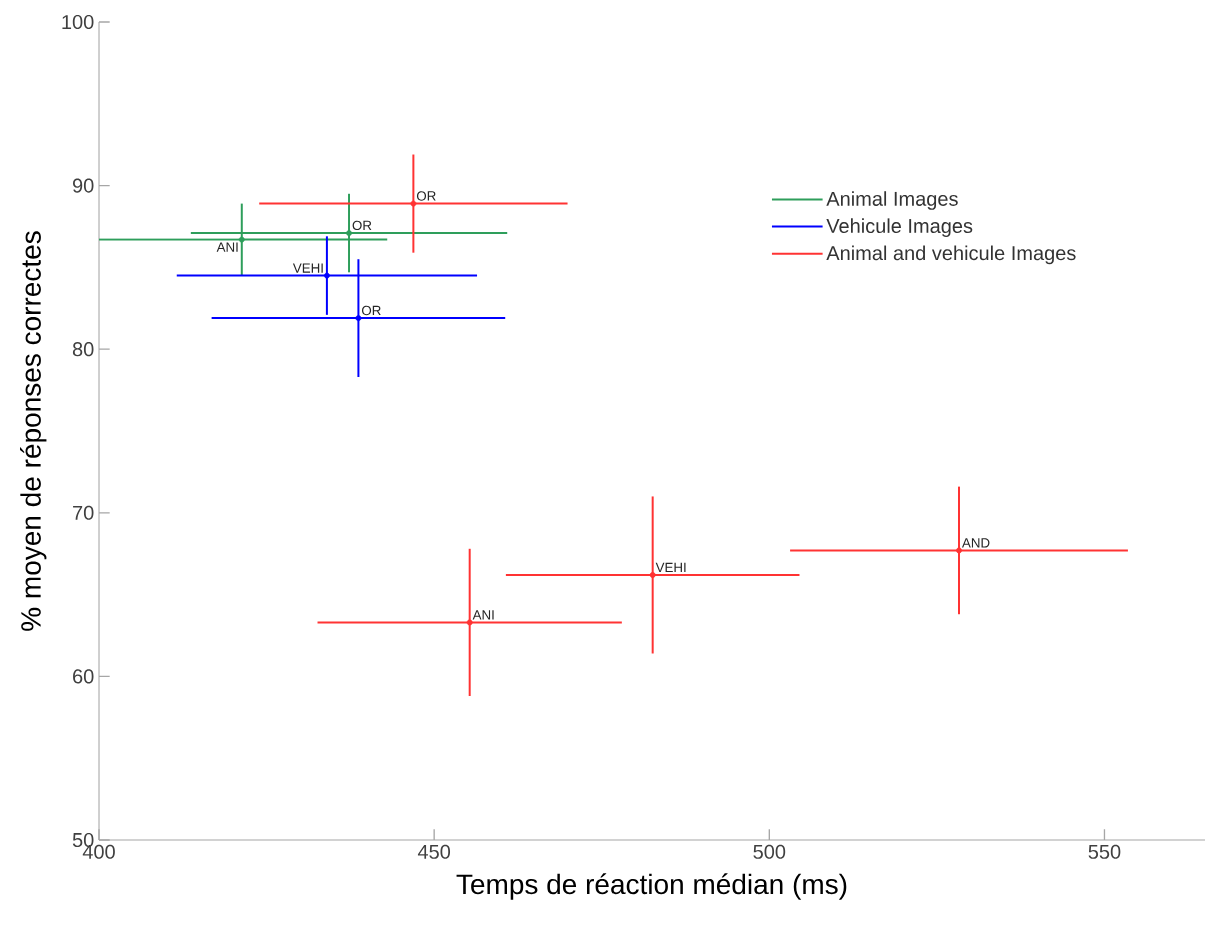  Describe the element at coordinates (83, 185) in the screenshot. I see `y-tick-label: 90` at that location.